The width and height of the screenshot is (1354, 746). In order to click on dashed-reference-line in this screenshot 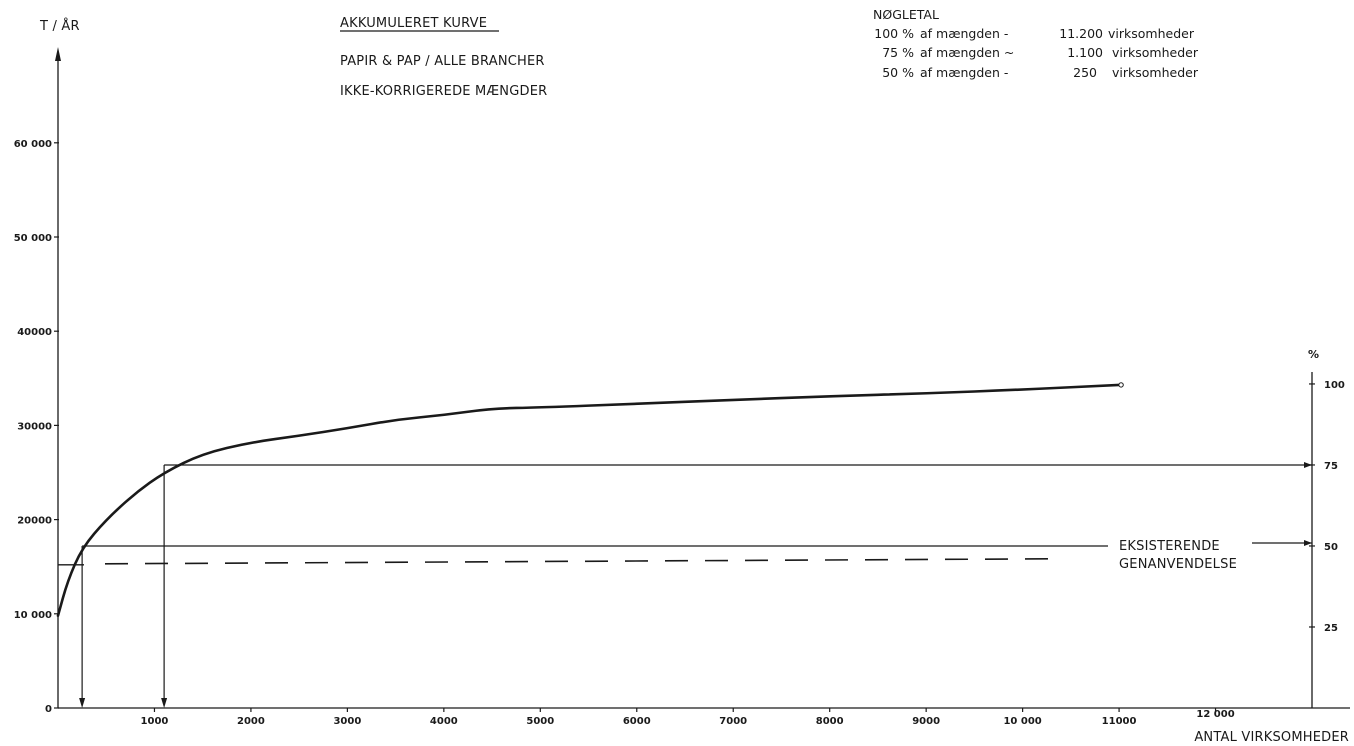, I will do `click(576, 561)`.